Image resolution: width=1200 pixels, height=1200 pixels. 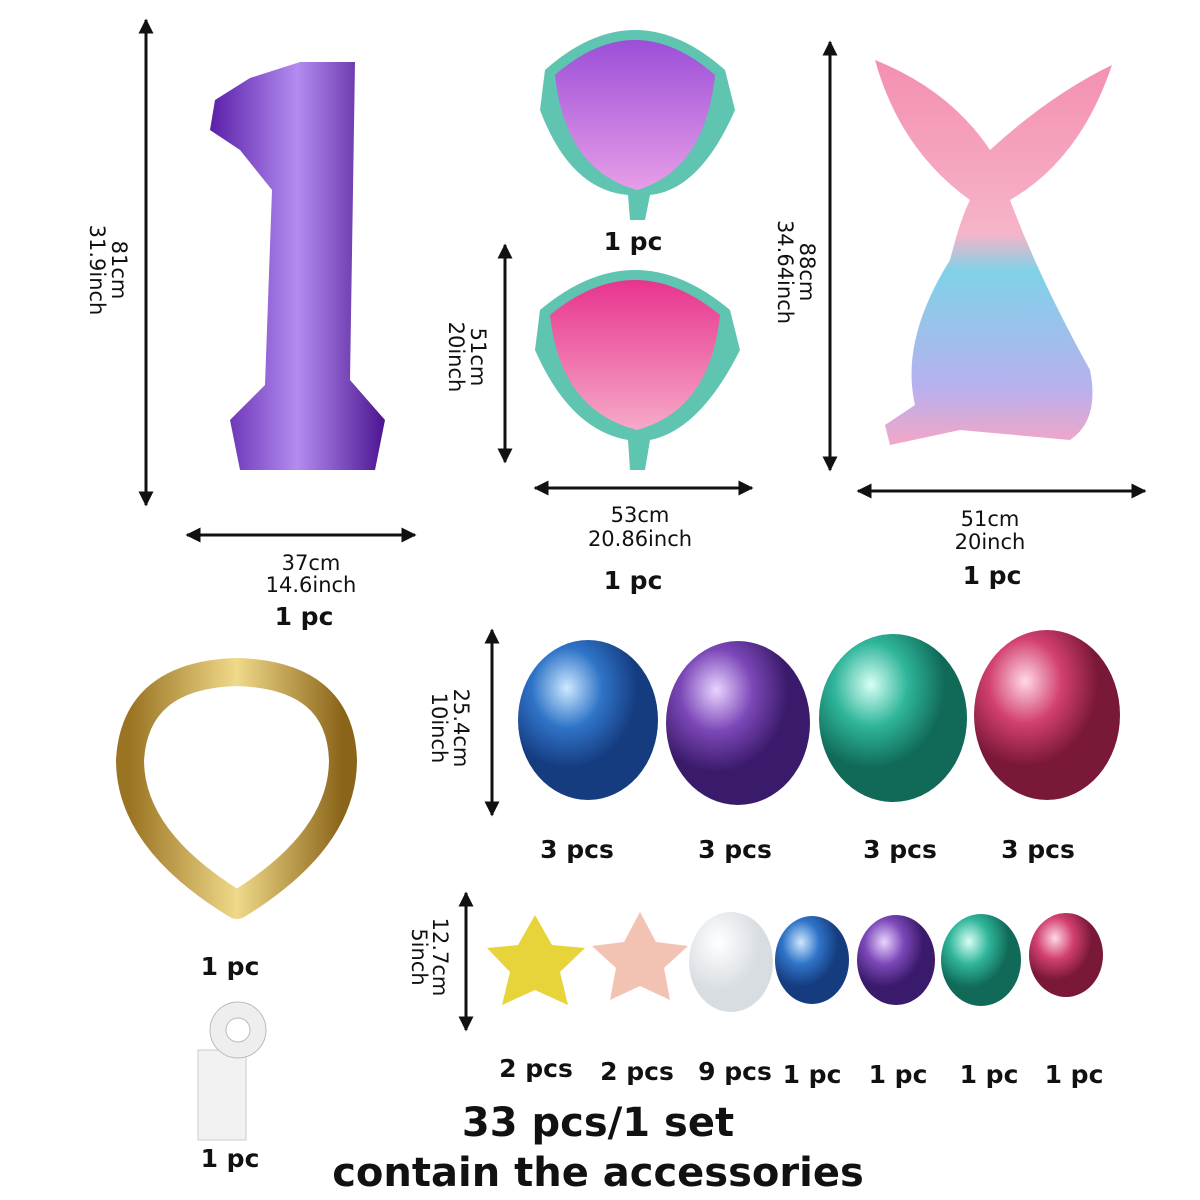 What do you see at coordinates (598, 1123) in the screenshot?
I see `summary-text: 33 pcs/1 set` at bounding box center [598, 1123].